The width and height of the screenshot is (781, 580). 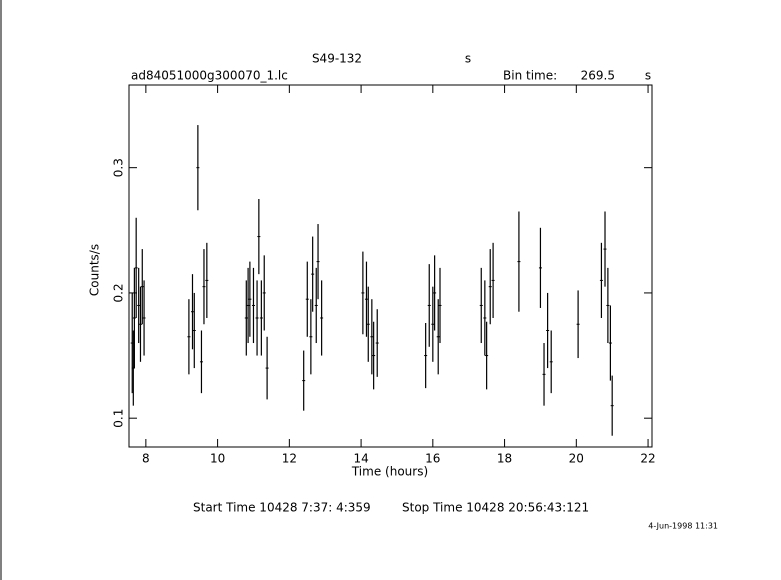 What do you see at coordinates (576, 459) in the screenshot?
I see `x-tick-label: 20` at bounding box center [576, 459].